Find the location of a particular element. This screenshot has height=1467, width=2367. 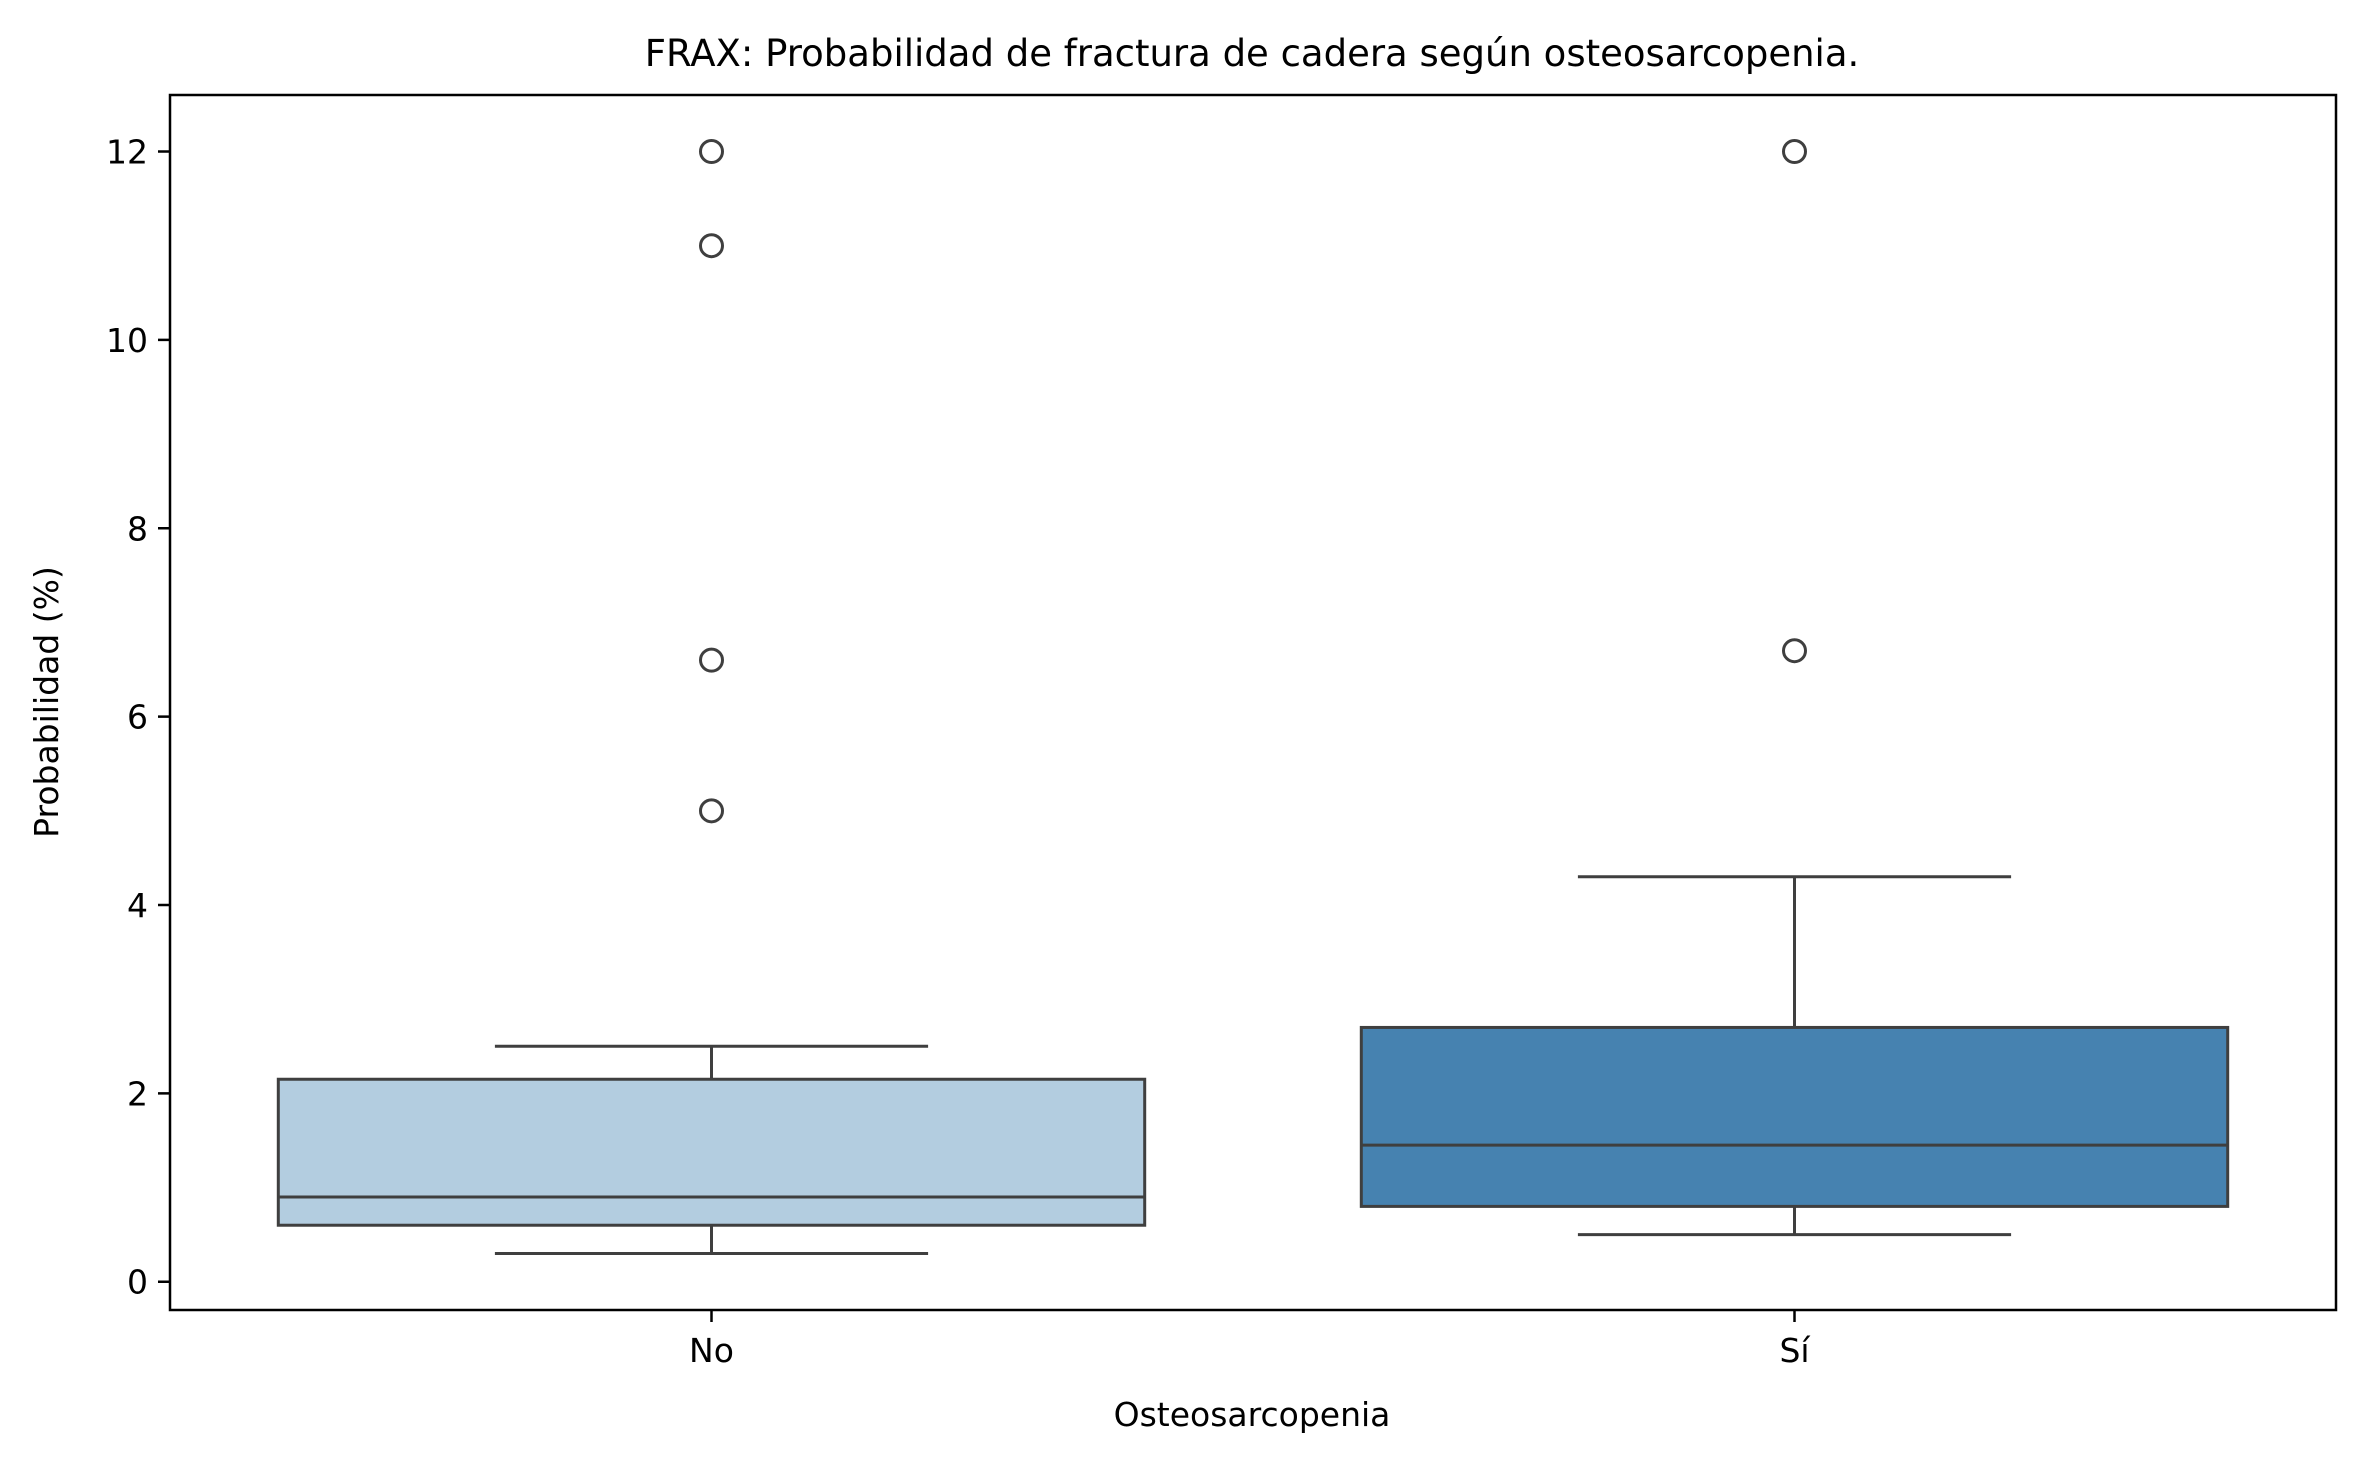

y-tick-label: 0 is located at coordinates (137, 1282).